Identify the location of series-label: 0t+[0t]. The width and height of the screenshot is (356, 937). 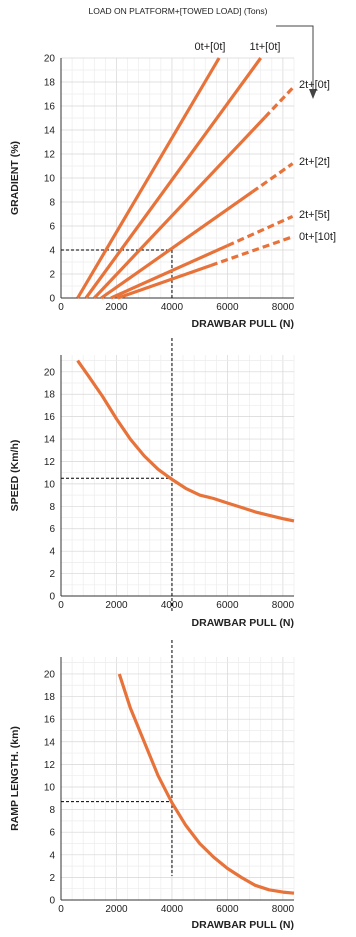
(210, 47).